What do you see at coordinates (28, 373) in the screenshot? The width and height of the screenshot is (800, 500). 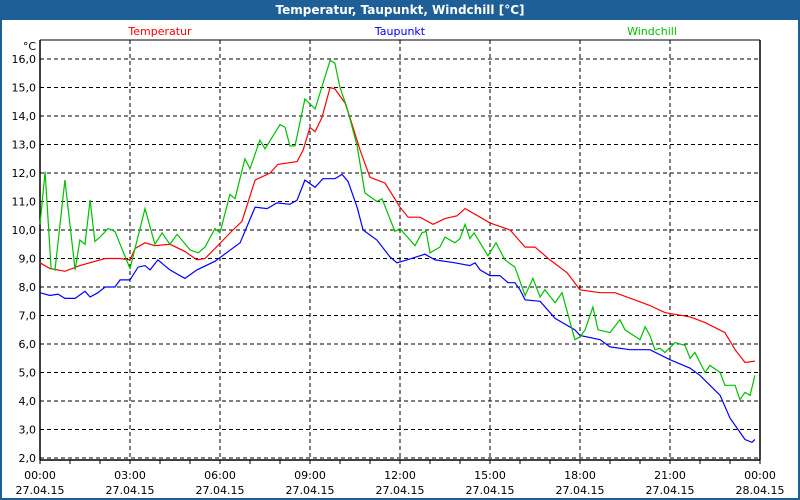 I see `y-tick-label: 5,0` at bounding box center [28, 373].